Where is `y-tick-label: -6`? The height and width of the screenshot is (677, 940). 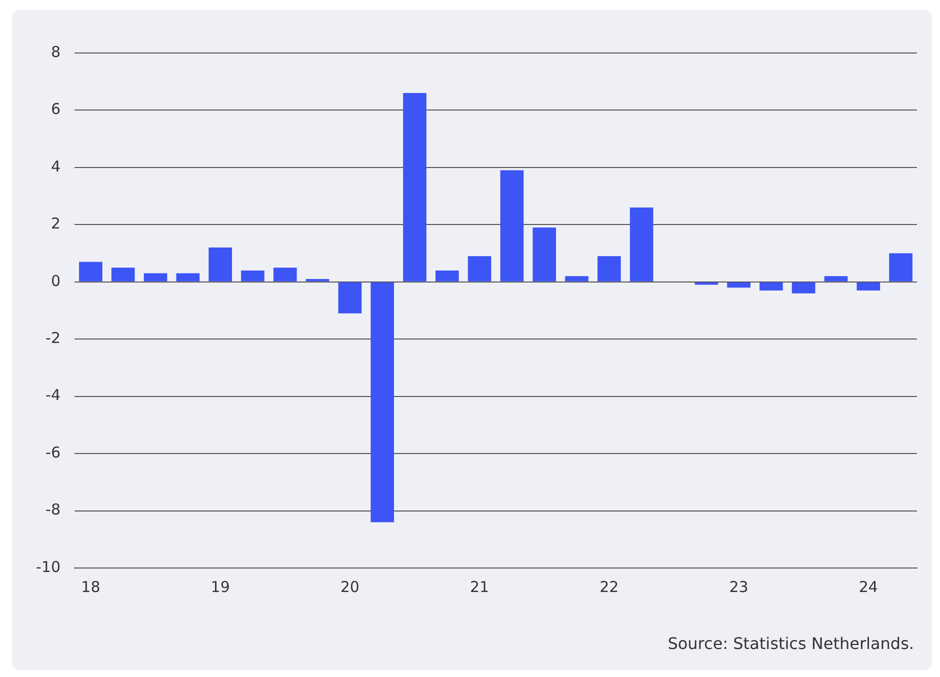 y-tick-label: -6 is located at coordinates (53, 452).